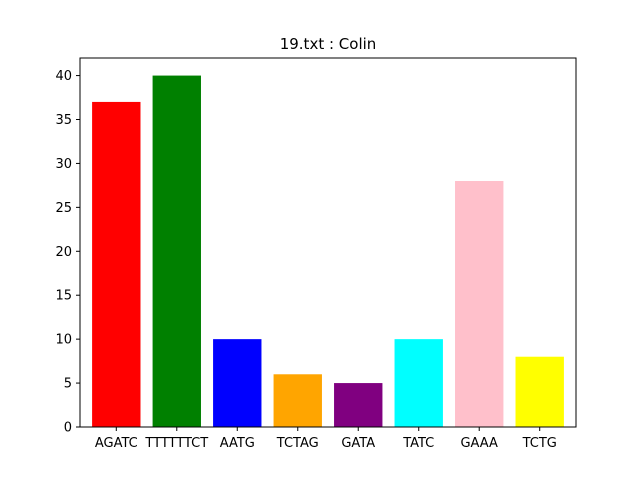 This screenshot has width=640, height=480. I want to click on bar-agatc, so click(116, 264).